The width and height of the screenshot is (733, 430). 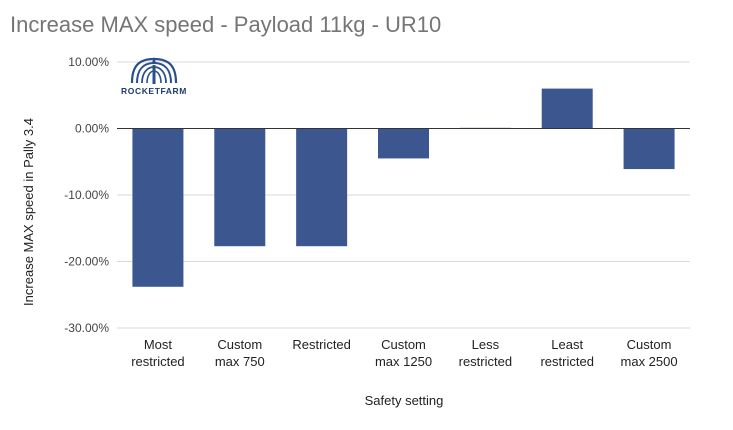 What do you see at coordinates (154, 70) in the screenshot?
I see `rocket-icon` at bounding box center [154, 70].